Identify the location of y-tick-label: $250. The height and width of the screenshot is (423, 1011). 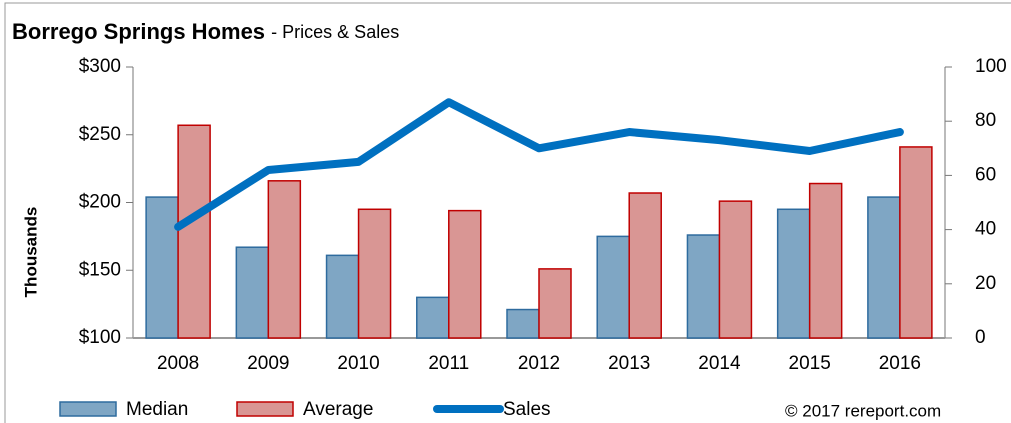
(100, 134).